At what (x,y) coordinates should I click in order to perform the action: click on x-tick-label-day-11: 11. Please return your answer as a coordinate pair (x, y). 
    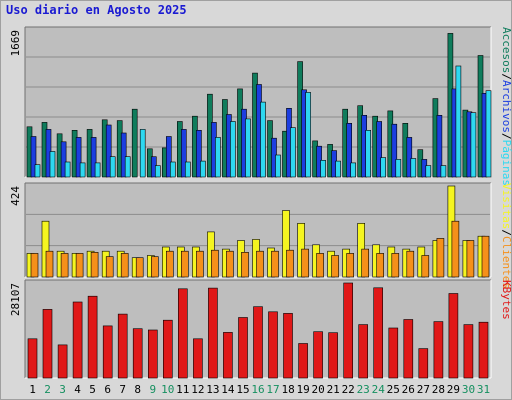
    Looking at the image, I should click on (182, 389).